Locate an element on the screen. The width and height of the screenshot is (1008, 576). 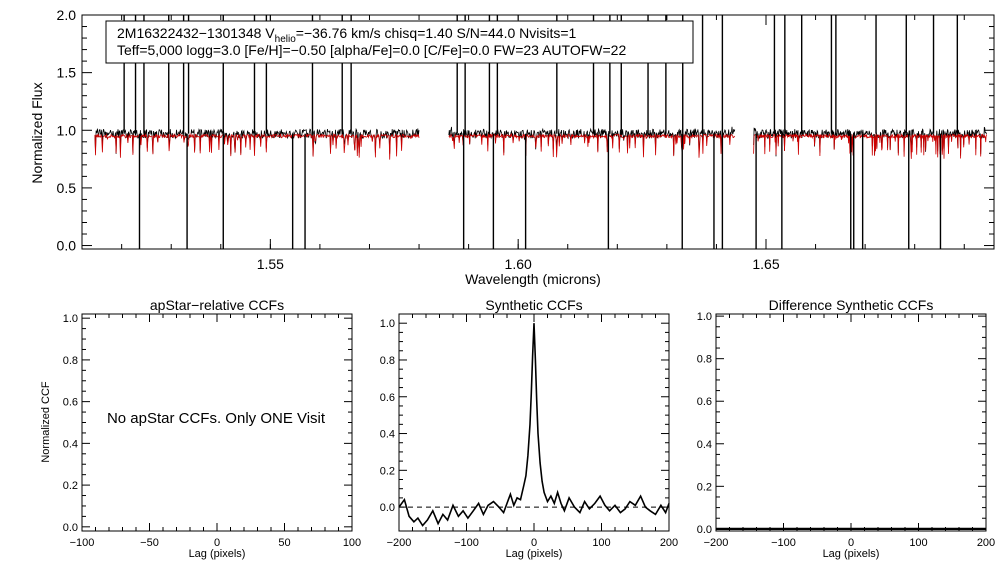
apstar-ccf-note: No apStar CCFs. Only ONE Visit is located at coordinates (216, 418).